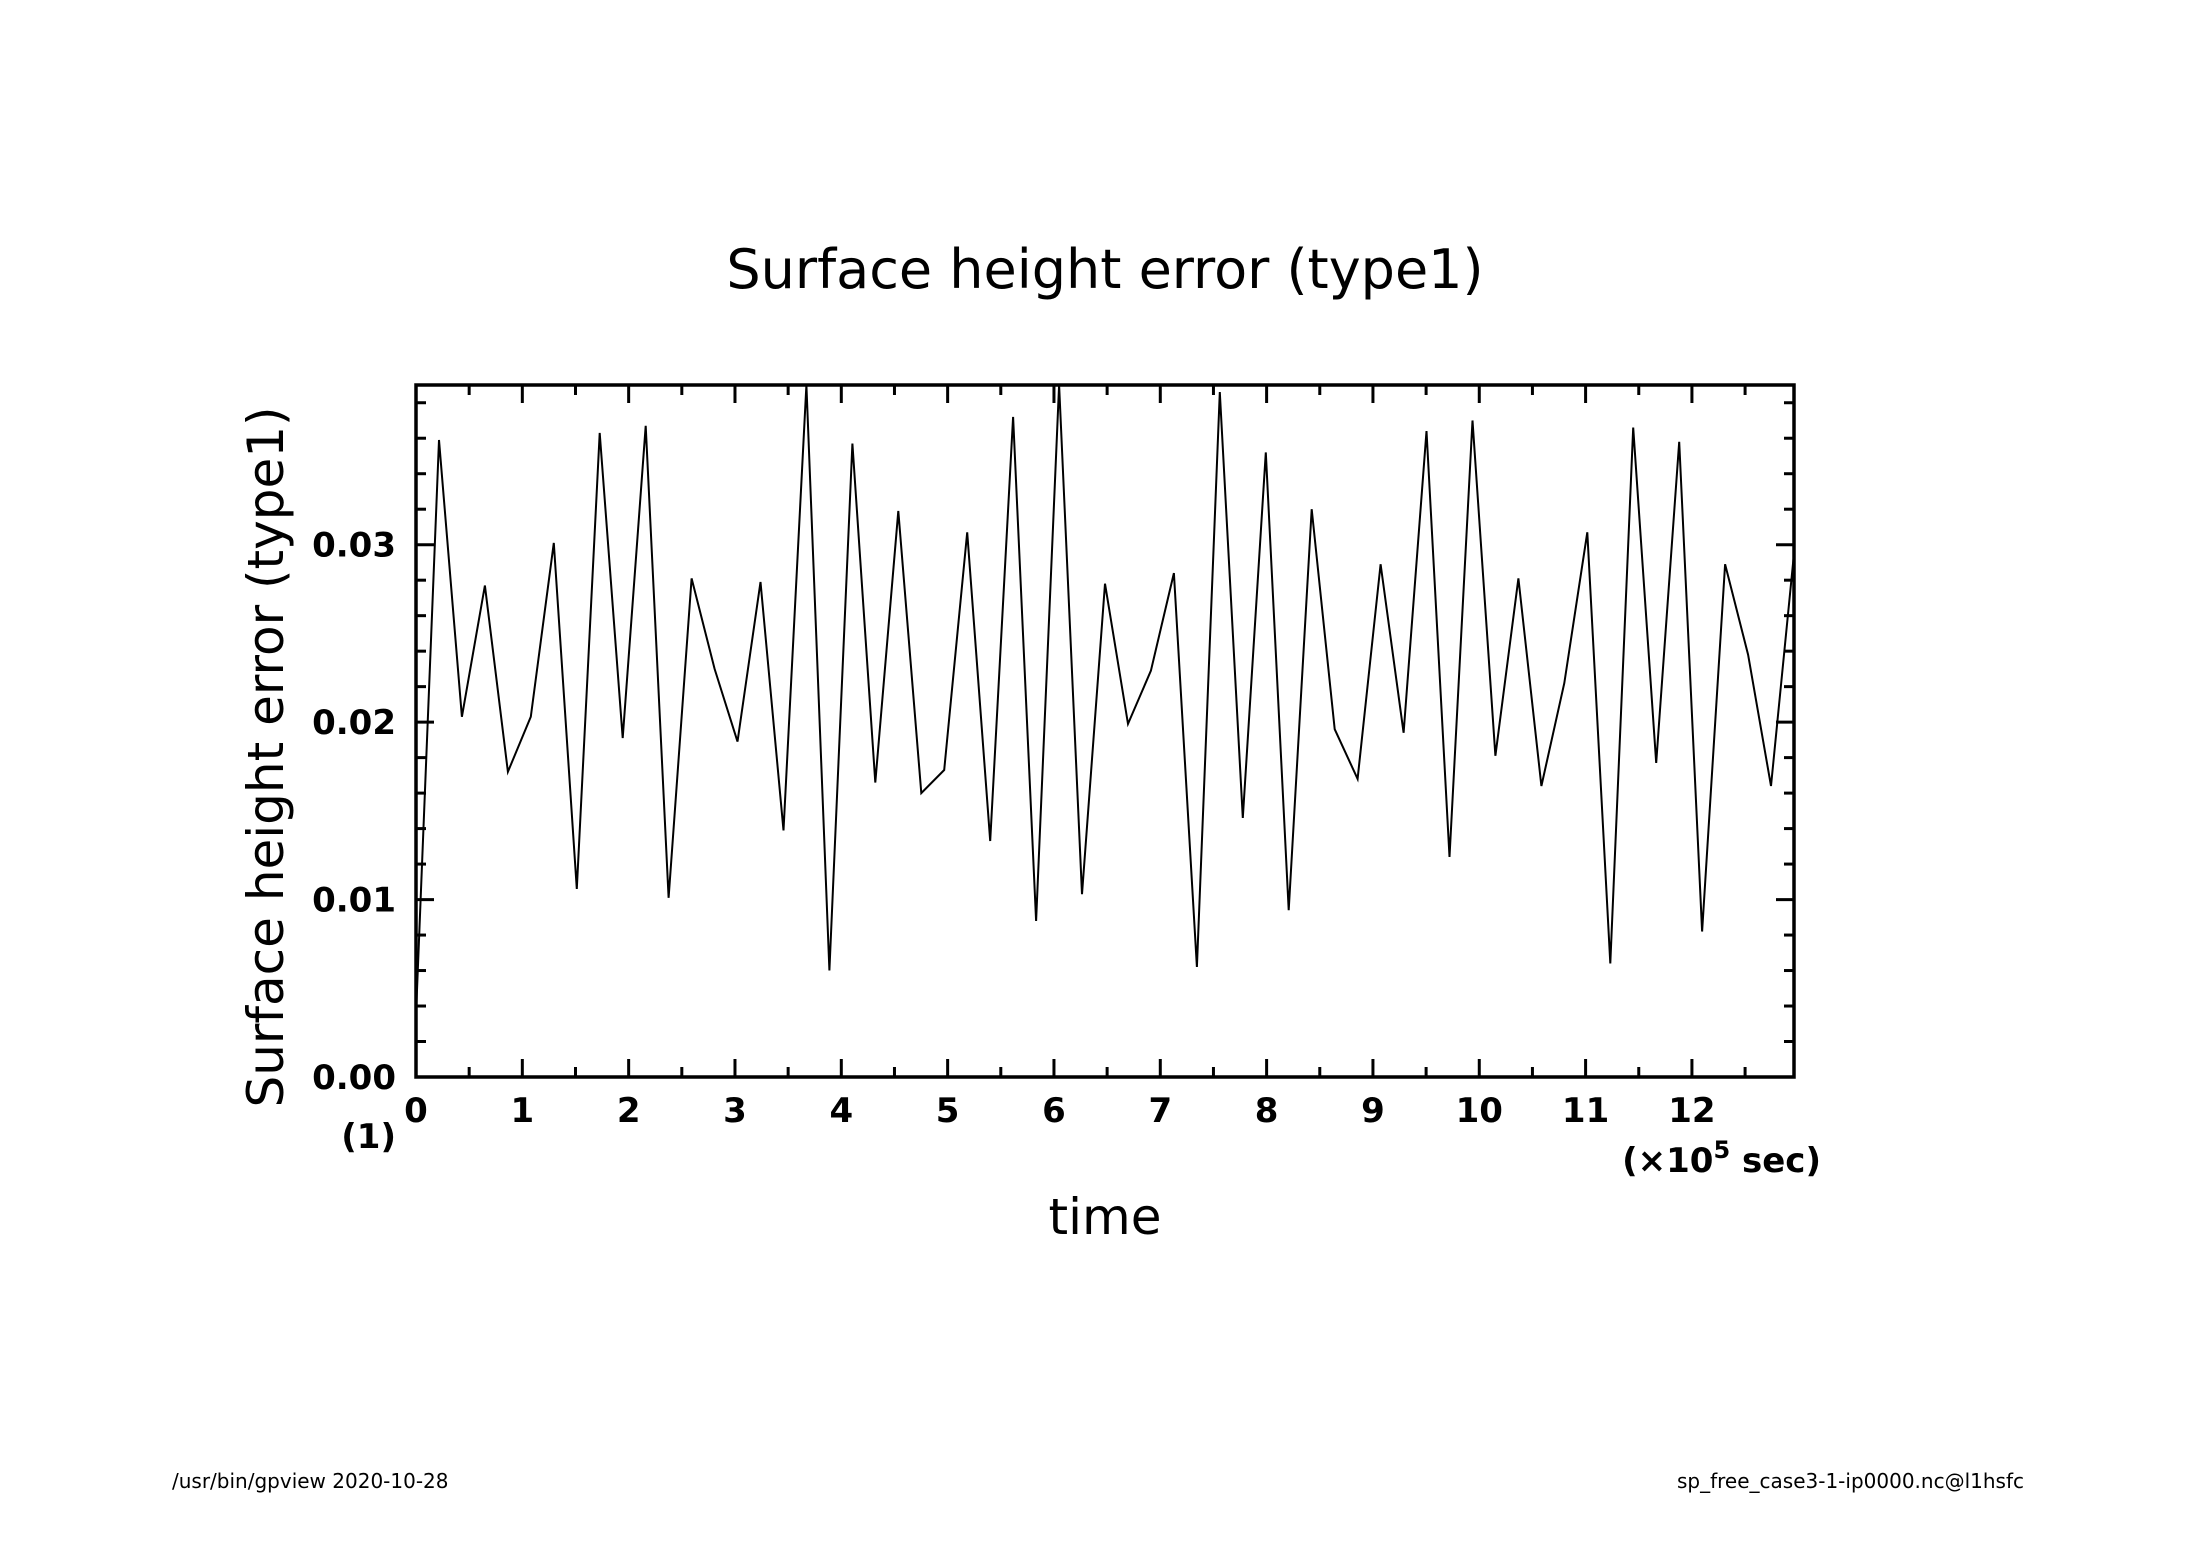 This screenshot has height=1546, width=2188. What do you see at coordinates (354, 901) in the screenshot?
I see `y-tick-label: 0.01` at bounding box center [354, 901].